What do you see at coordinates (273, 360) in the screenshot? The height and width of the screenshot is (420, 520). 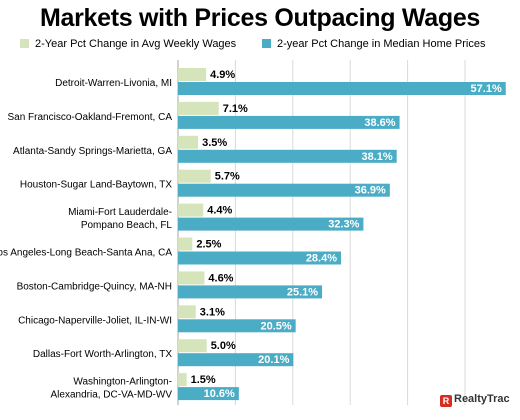 I see `data-label-home-prices: 20.1%` at bounding box center [273, 360].